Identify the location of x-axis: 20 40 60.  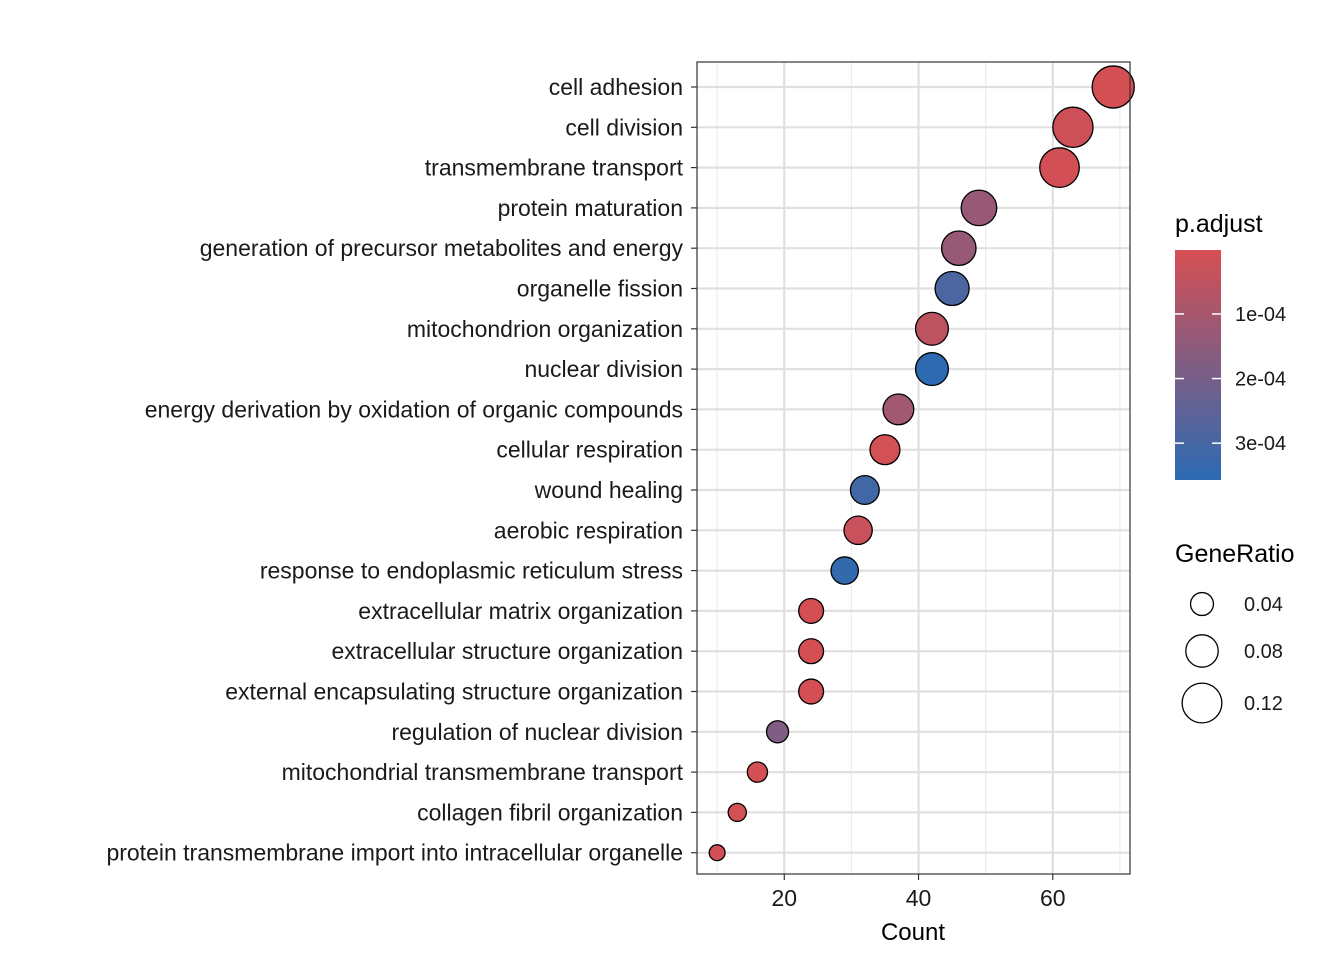
(918, 892).